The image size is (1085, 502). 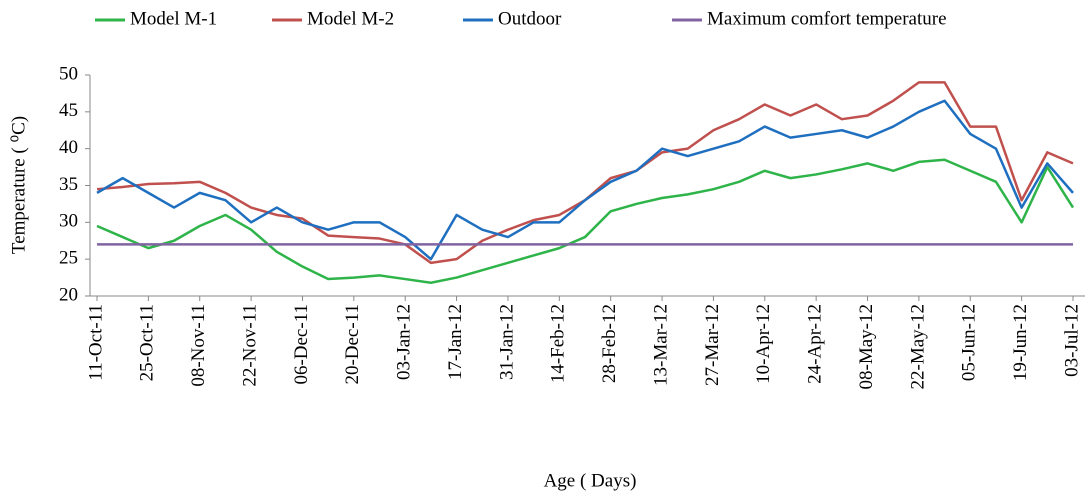 I want to click on x-tick-label: 06-Dec-11, so click(x=301, y=344).